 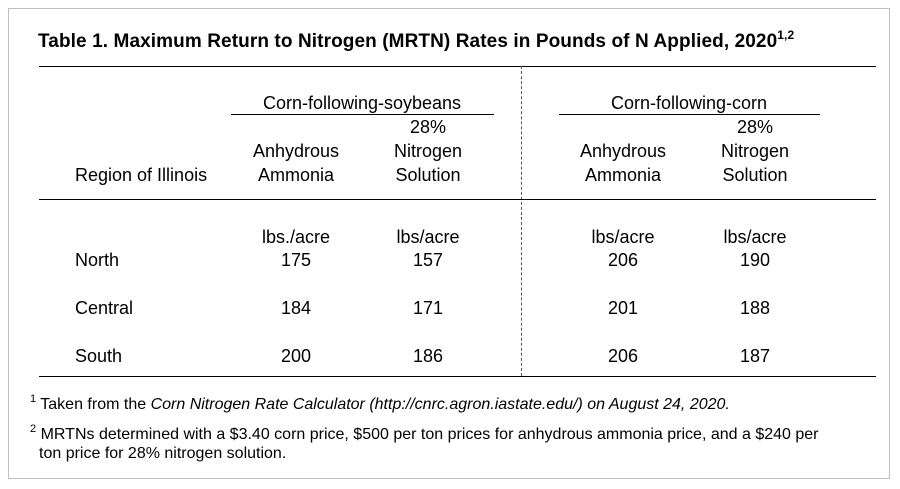 What do you see at coordinates (428, 260) in the screenshot?
I see `cell-value: 157` at bounding box center [428, 260].